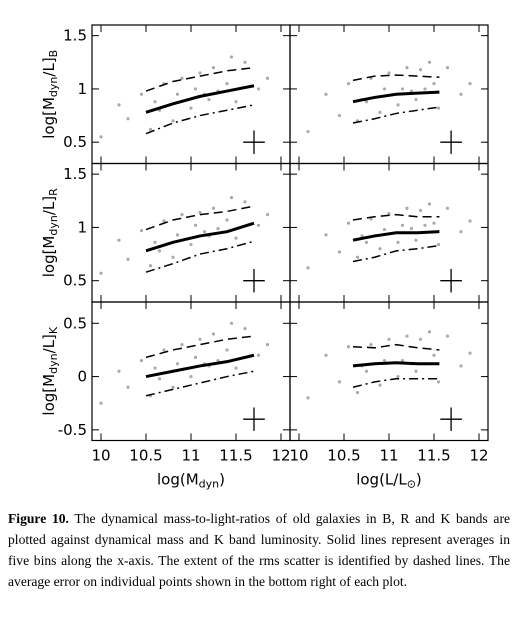 The width and height of the screenshot is (522, 628). I want to click on x-axis-label-part: ⊙, so click(411, 484).